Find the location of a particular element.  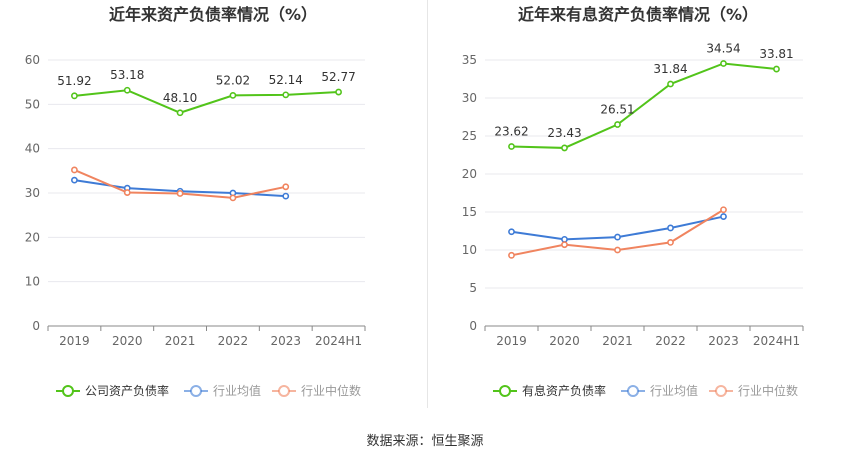

legend-item: 有息资产负债率 is located at coordinates (549, 390).